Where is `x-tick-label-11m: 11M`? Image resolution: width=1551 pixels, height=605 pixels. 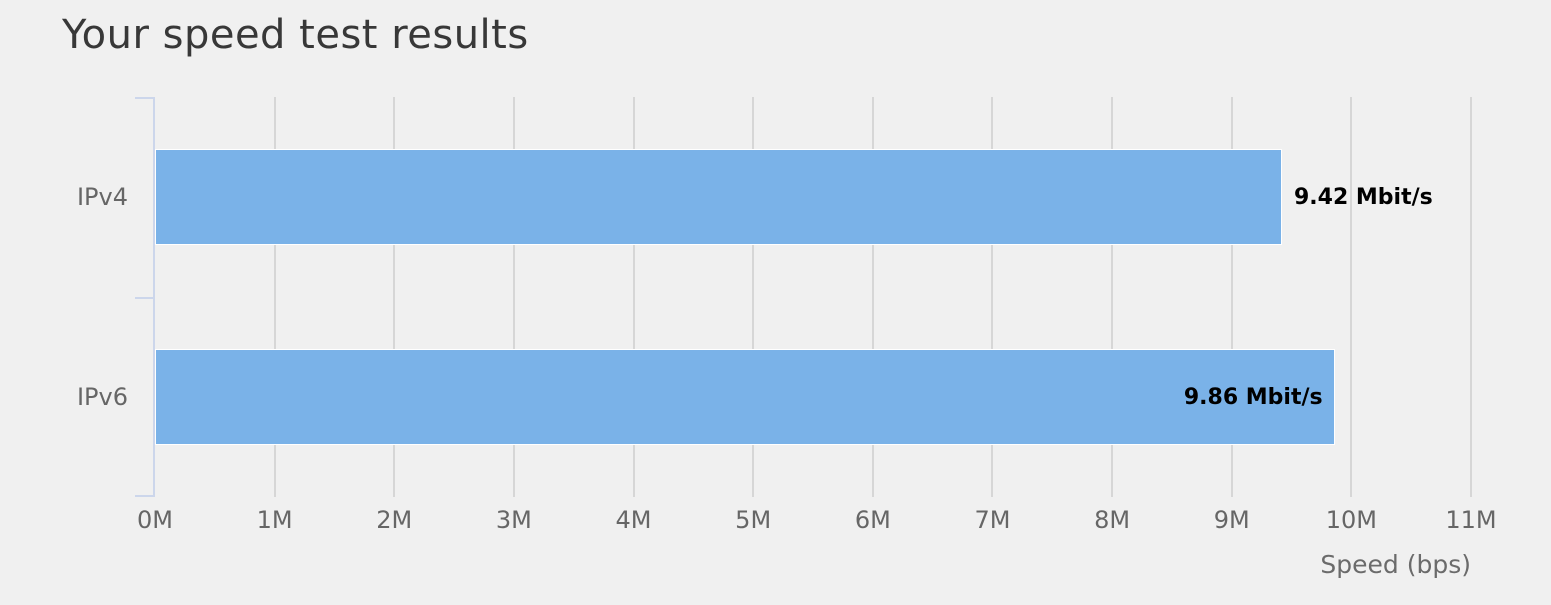
x-tick-label-11m: 11M is located at coordinates (1471, 520).